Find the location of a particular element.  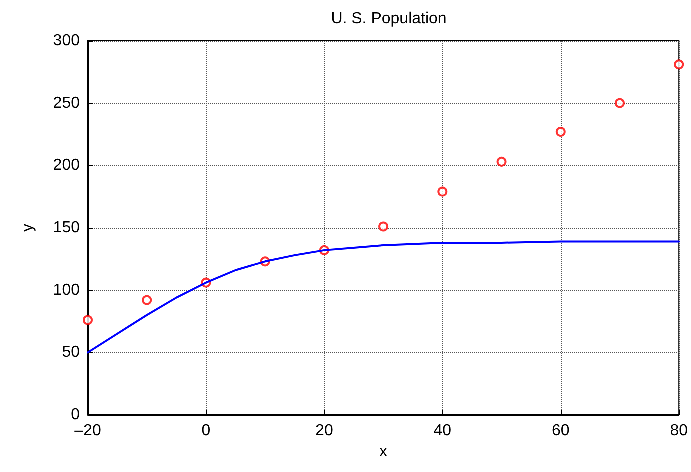

x-tick-label: 80 is located at coordinates (679, 431).